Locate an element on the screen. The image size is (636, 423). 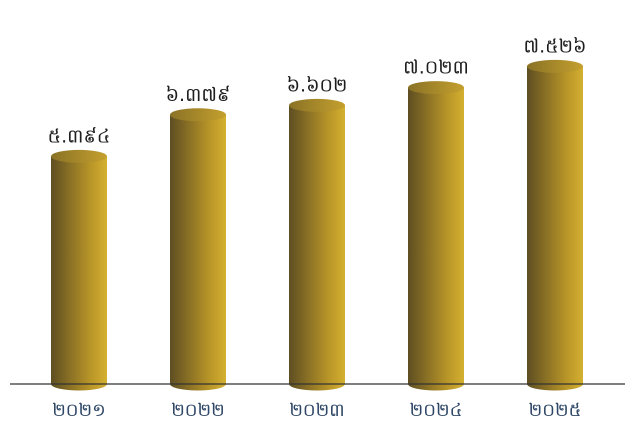
category-label: ២០២៤ is located at coordinates (436, 410).